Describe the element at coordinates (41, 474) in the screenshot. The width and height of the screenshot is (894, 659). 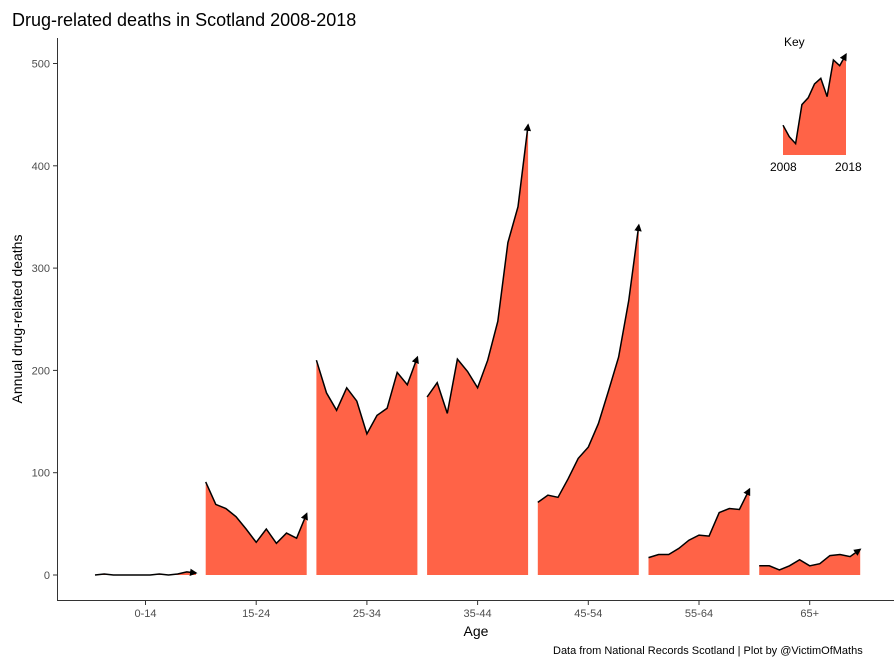
I see `y-tick-label: 100` at that location.